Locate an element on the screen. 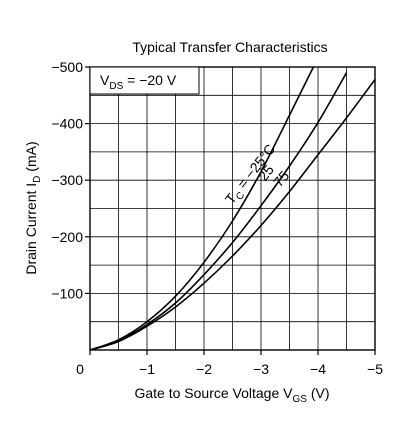 The image size is (413, 432). condition-box is located at coordinates (144, 80).